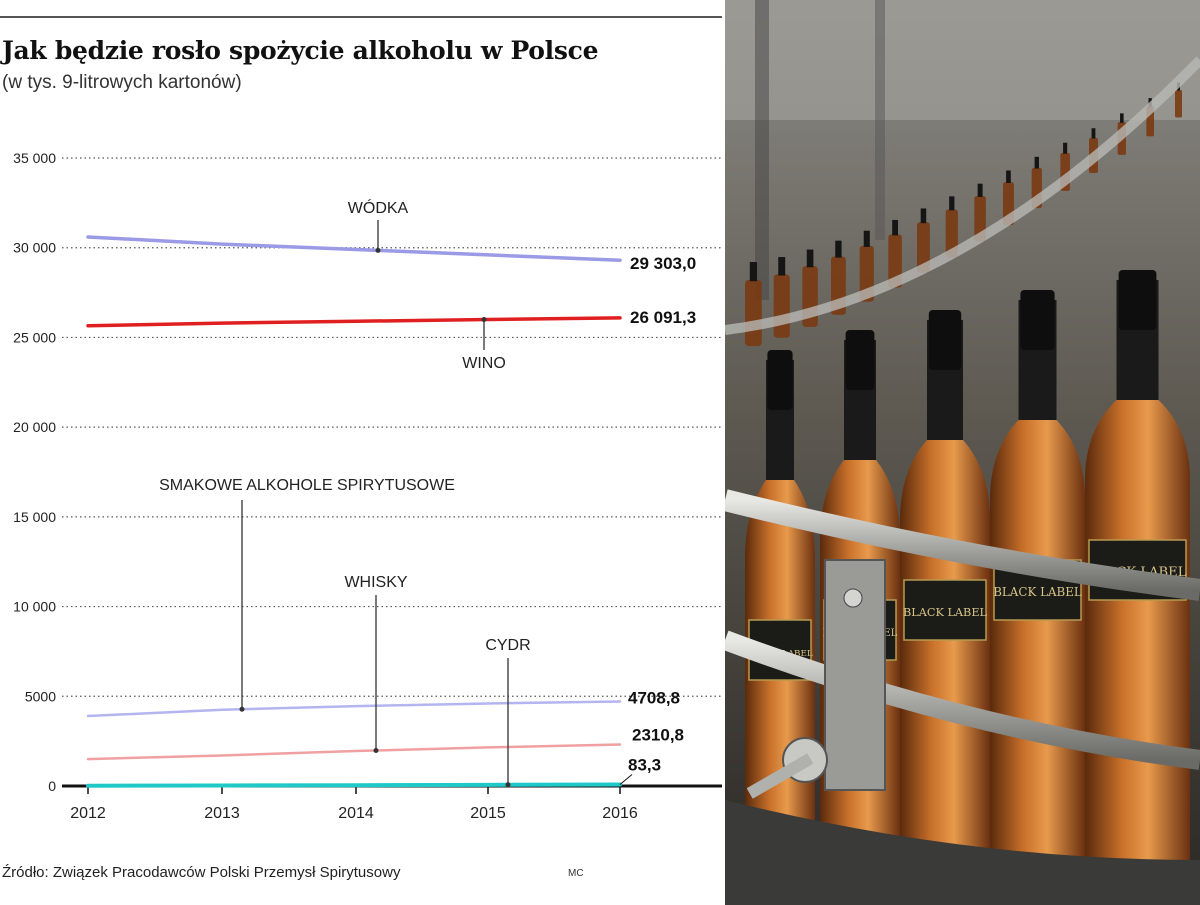 This screenshot has width=1200, height=905. What do you see at coordinates (576, 873) in the screenshot?
I see `author-credit: MC` at bounding box center [576, 873].